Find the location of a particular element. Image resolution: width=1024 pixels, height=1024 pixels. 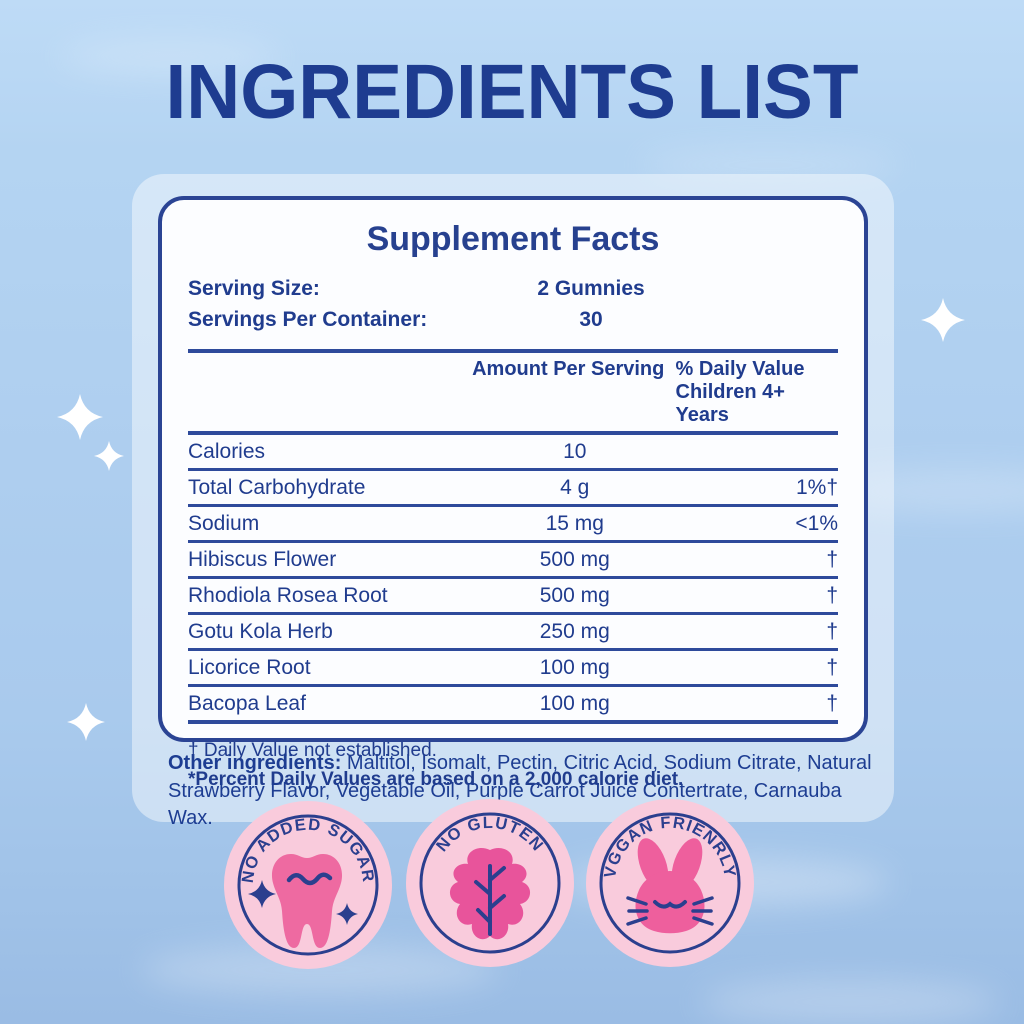

table-row: Total Carbohydrate 4 g 1%† is located at coordinates (513, 489).